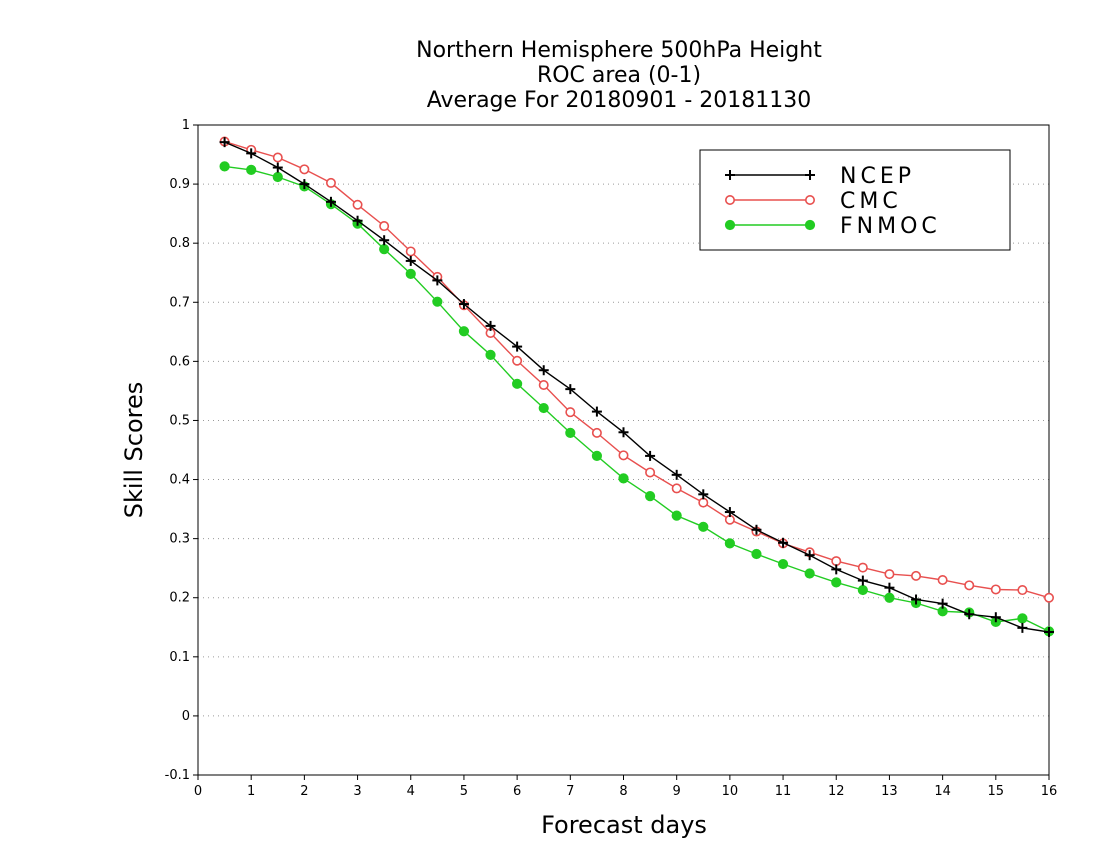 The height and width of the screenshot is (850, 1100). What do you see at coordinates (619, 50) in the screenshot?
I see `chart-title-line-1: Northern Hemisphere 500hPa Height` at bounding box center [619, 50].